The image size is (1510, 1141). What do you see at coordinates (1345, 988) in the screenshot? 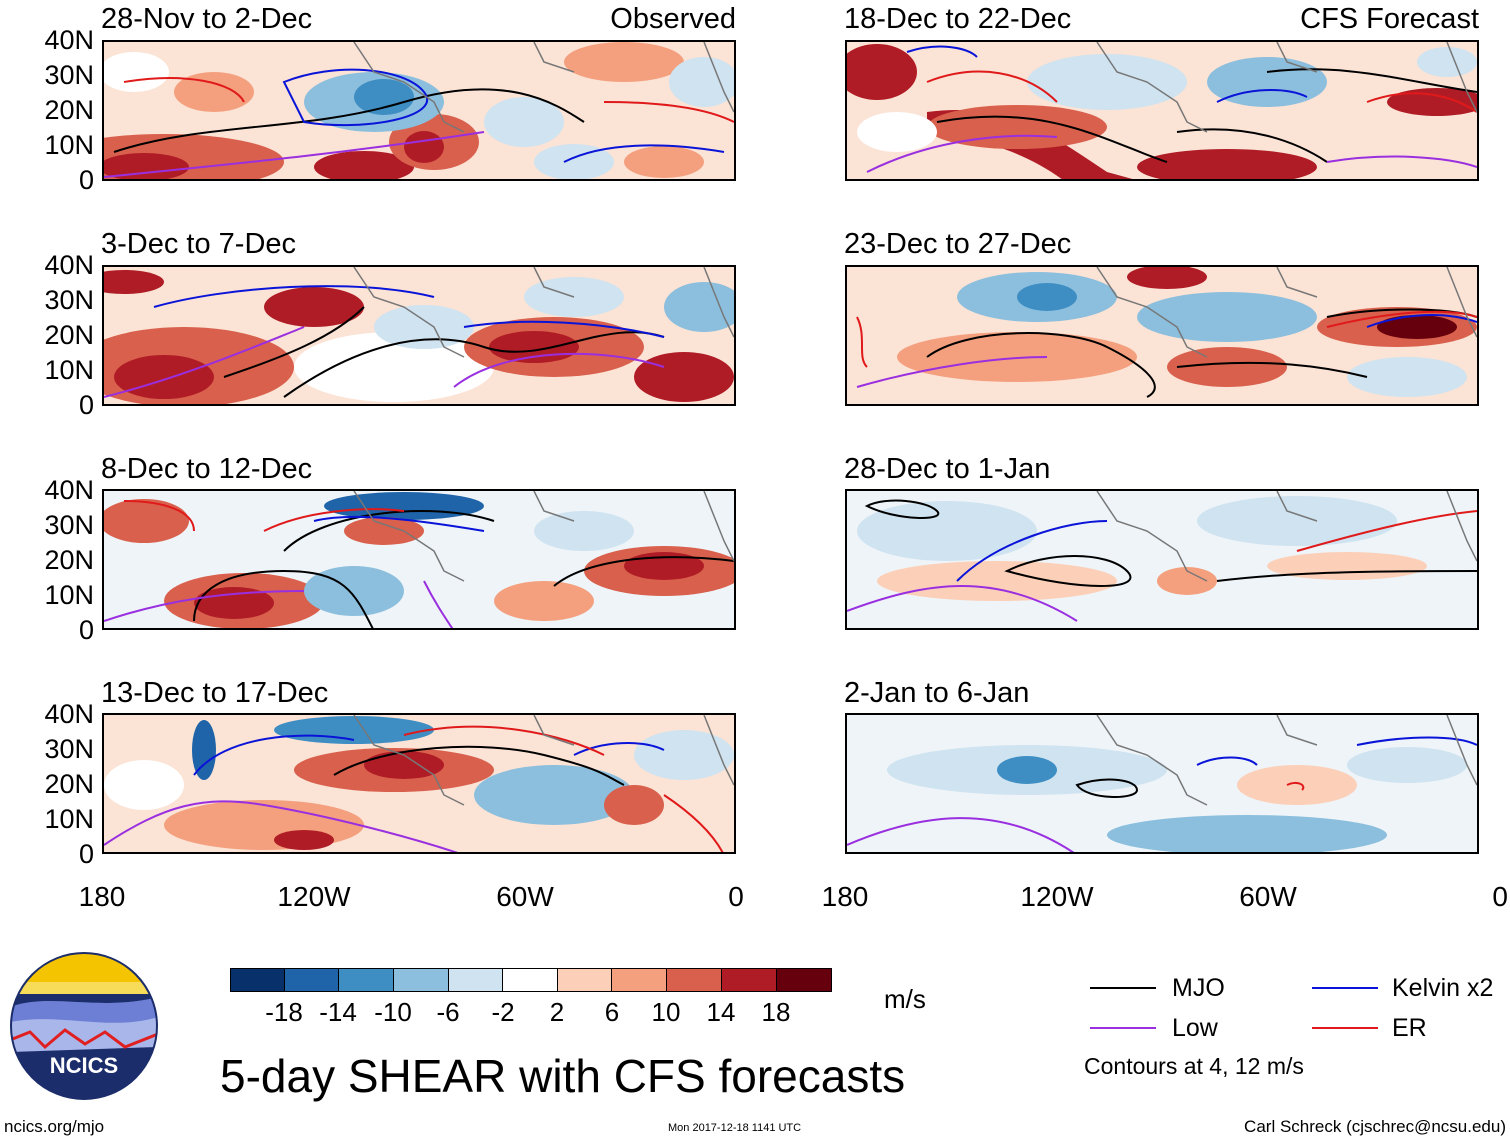
I see `legend-line-kelvin` at bounding box center [1345, 988].